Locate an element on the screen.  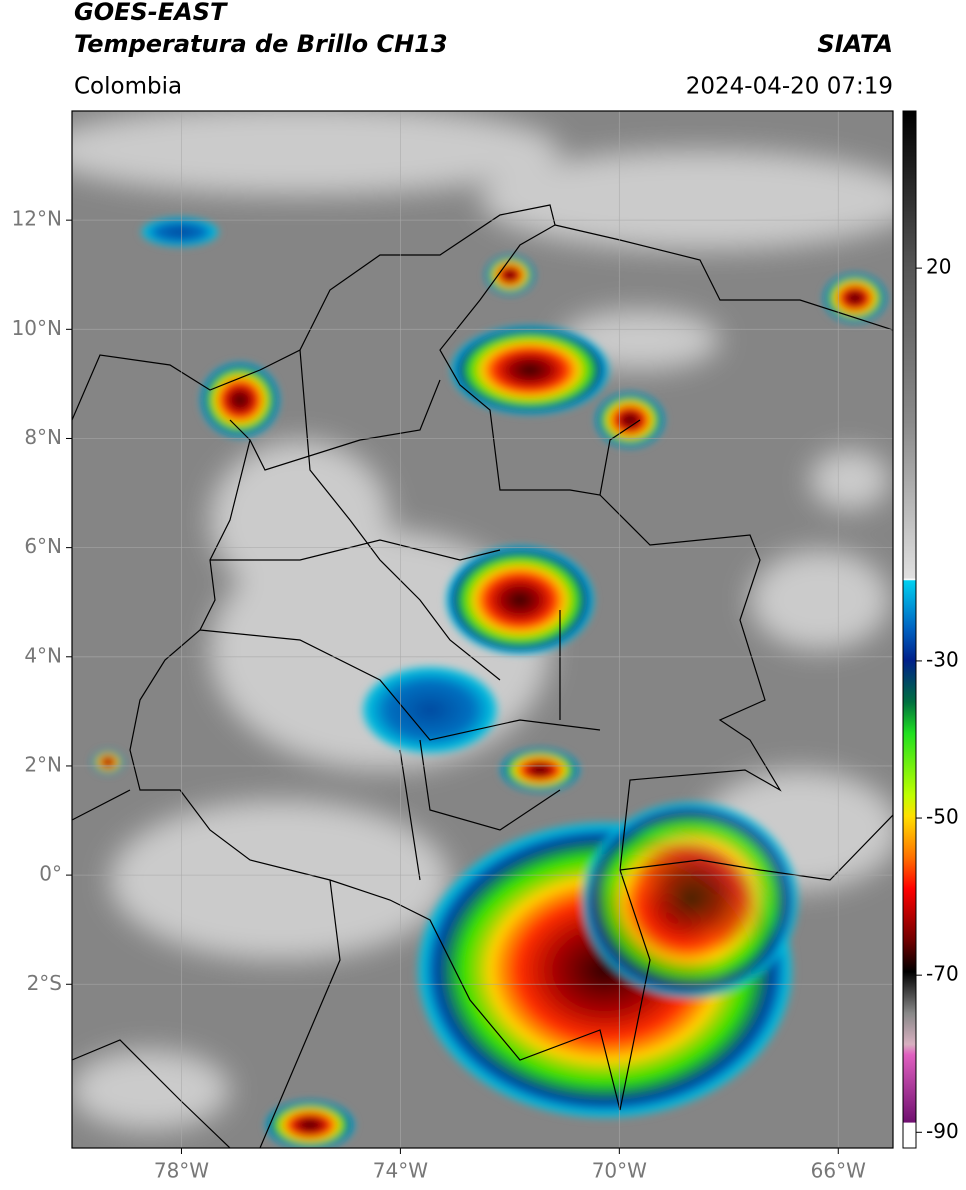
colorbar-tick-label: -90 is located at coordinates (942, 1131).